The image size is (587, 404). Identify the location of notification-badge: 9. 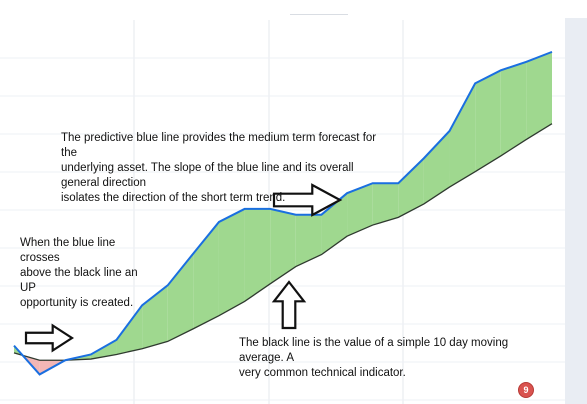
(526, 390).